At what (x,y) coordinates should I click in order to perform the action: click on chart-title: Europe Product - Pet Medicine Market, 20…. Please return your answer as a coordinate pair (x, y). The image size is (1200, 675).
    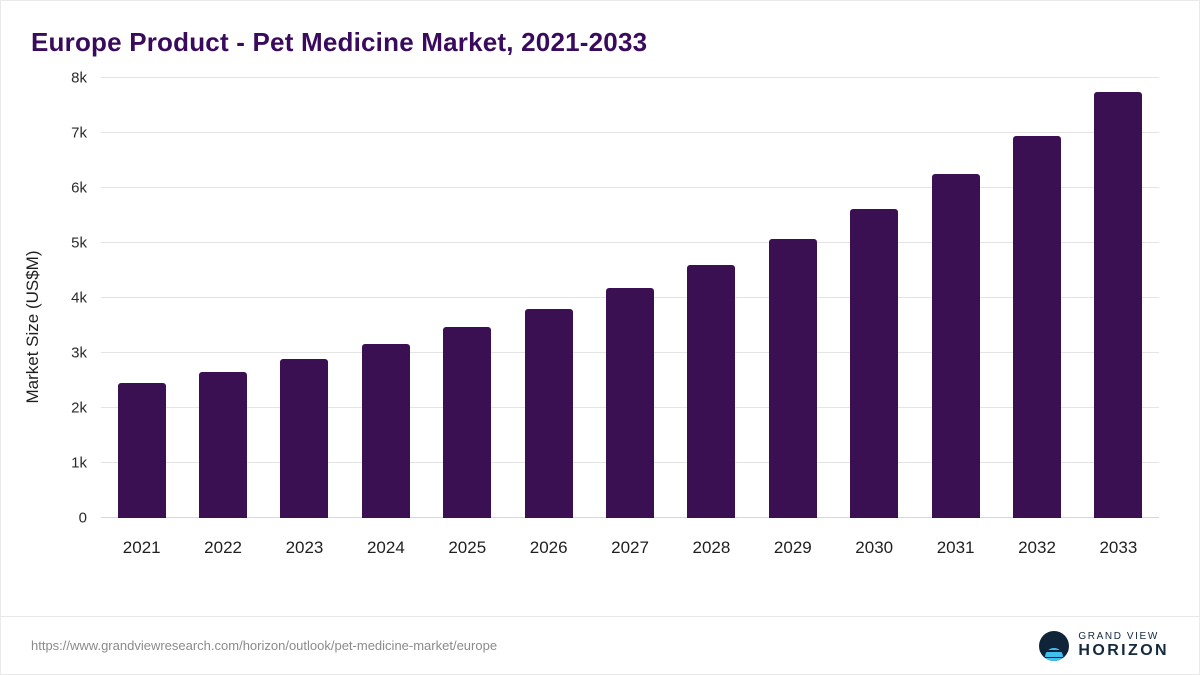
    Looking at the image, I should click on (339, 42).